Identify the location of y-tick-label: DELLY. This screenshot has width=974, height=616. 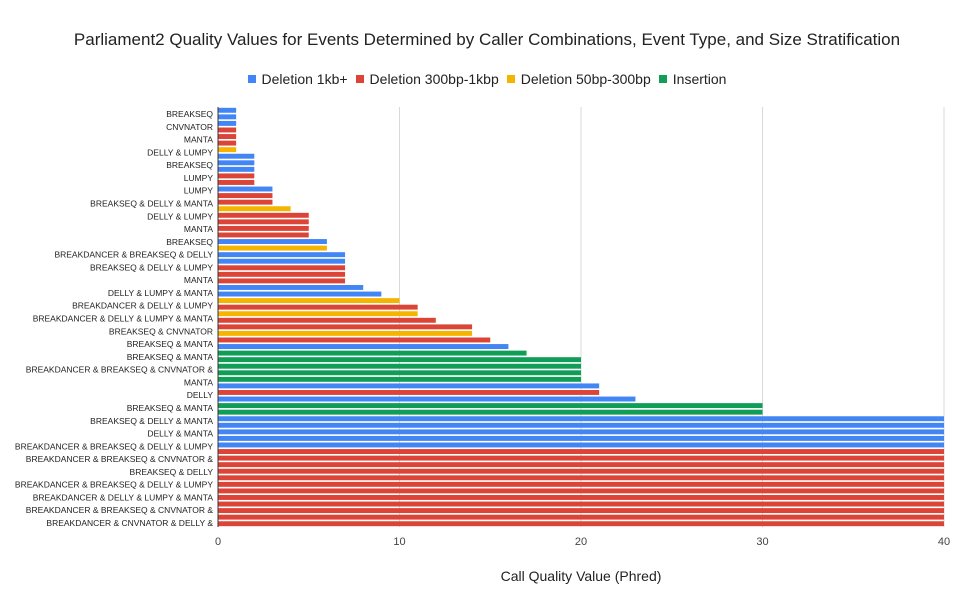
(200, 395).